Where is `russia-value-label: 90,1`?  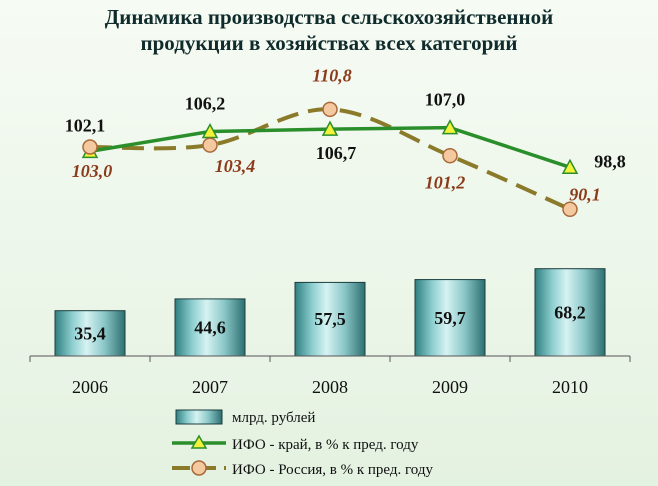
russia-value-label: 90,1 is located at coordinates (585, 194).